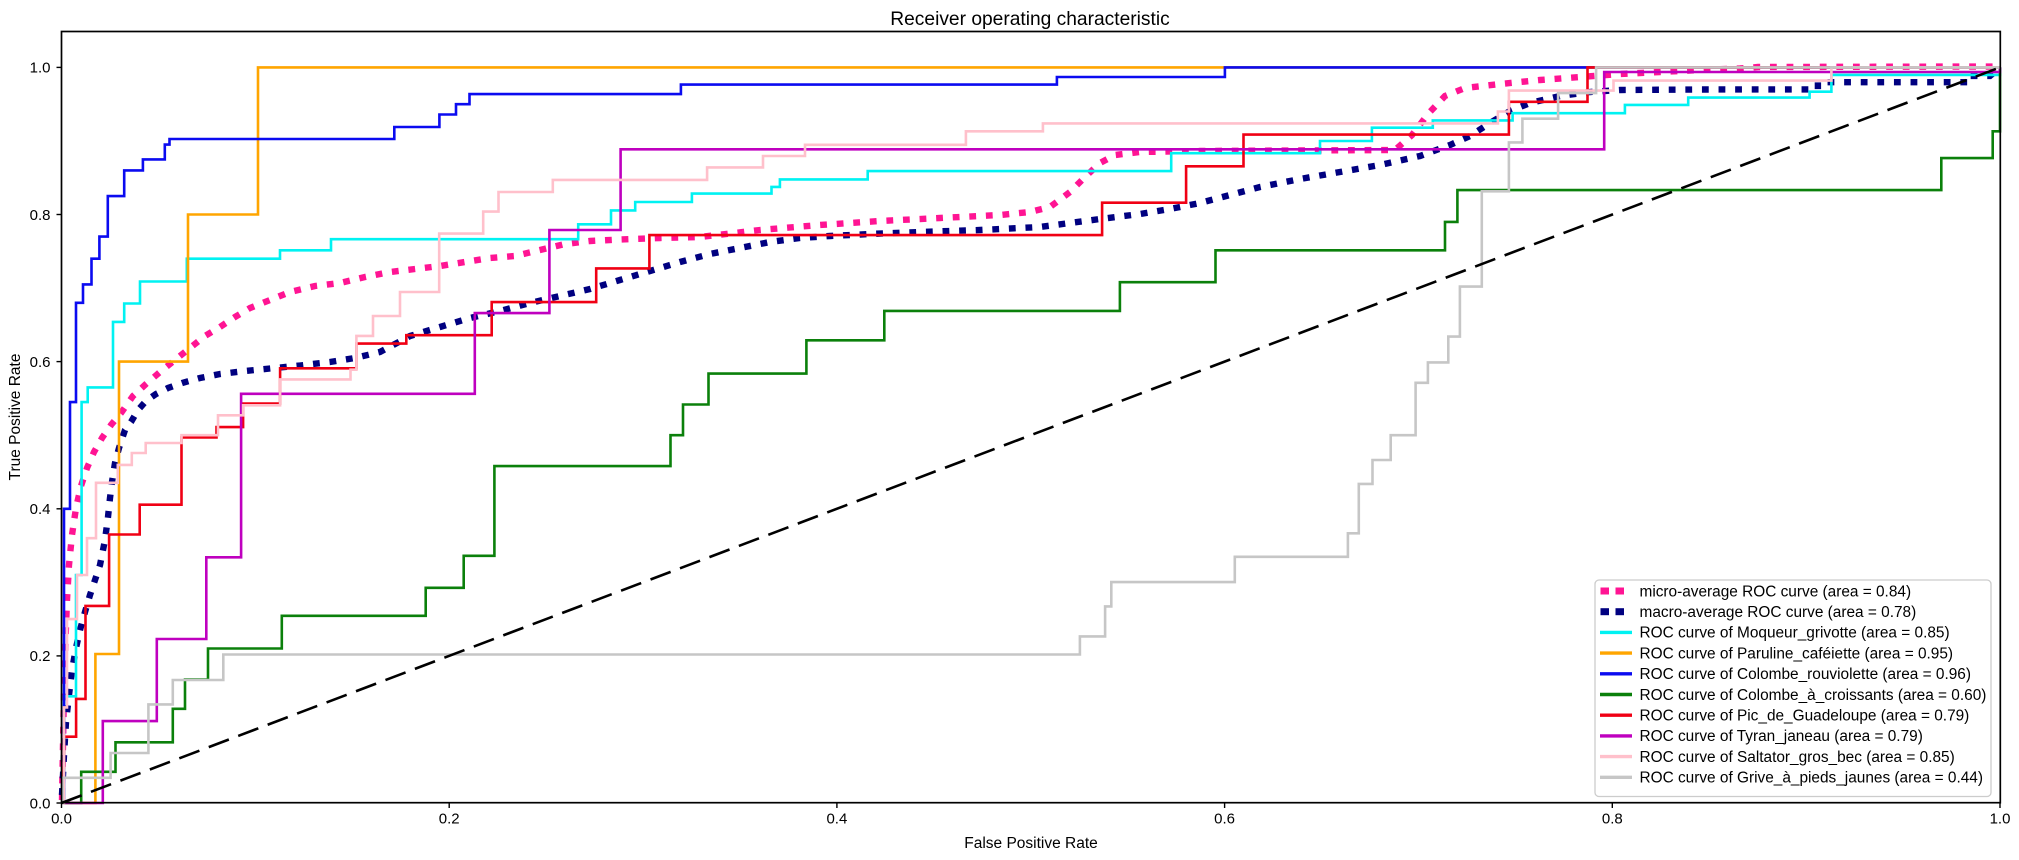 The width and height of the screenshot is (2019, 860). What do you see at coordinates (1030, 19) in the screenshot?
I see `svg-text:Receiver operating characteris: Receiver operating characteristic` at bounding box center [1030, 19].